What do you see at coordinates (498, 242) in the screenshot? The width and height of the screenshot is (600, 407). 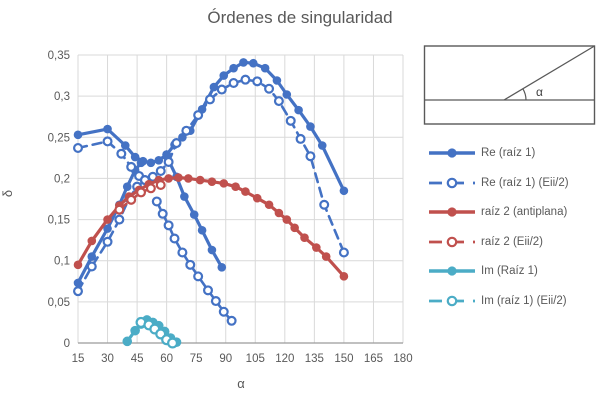 I see `legend-item-raiz2-eii2: raíz 2 (Eii/2)` at bounding box center [498, 242].